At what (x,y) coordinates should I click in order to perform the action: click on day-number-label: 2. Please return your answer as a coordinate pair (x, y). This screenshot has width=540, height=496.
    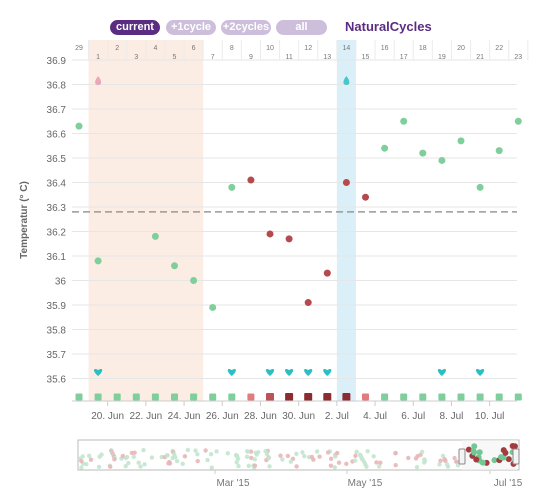
    Looking at the image, I should click on (117, 48).